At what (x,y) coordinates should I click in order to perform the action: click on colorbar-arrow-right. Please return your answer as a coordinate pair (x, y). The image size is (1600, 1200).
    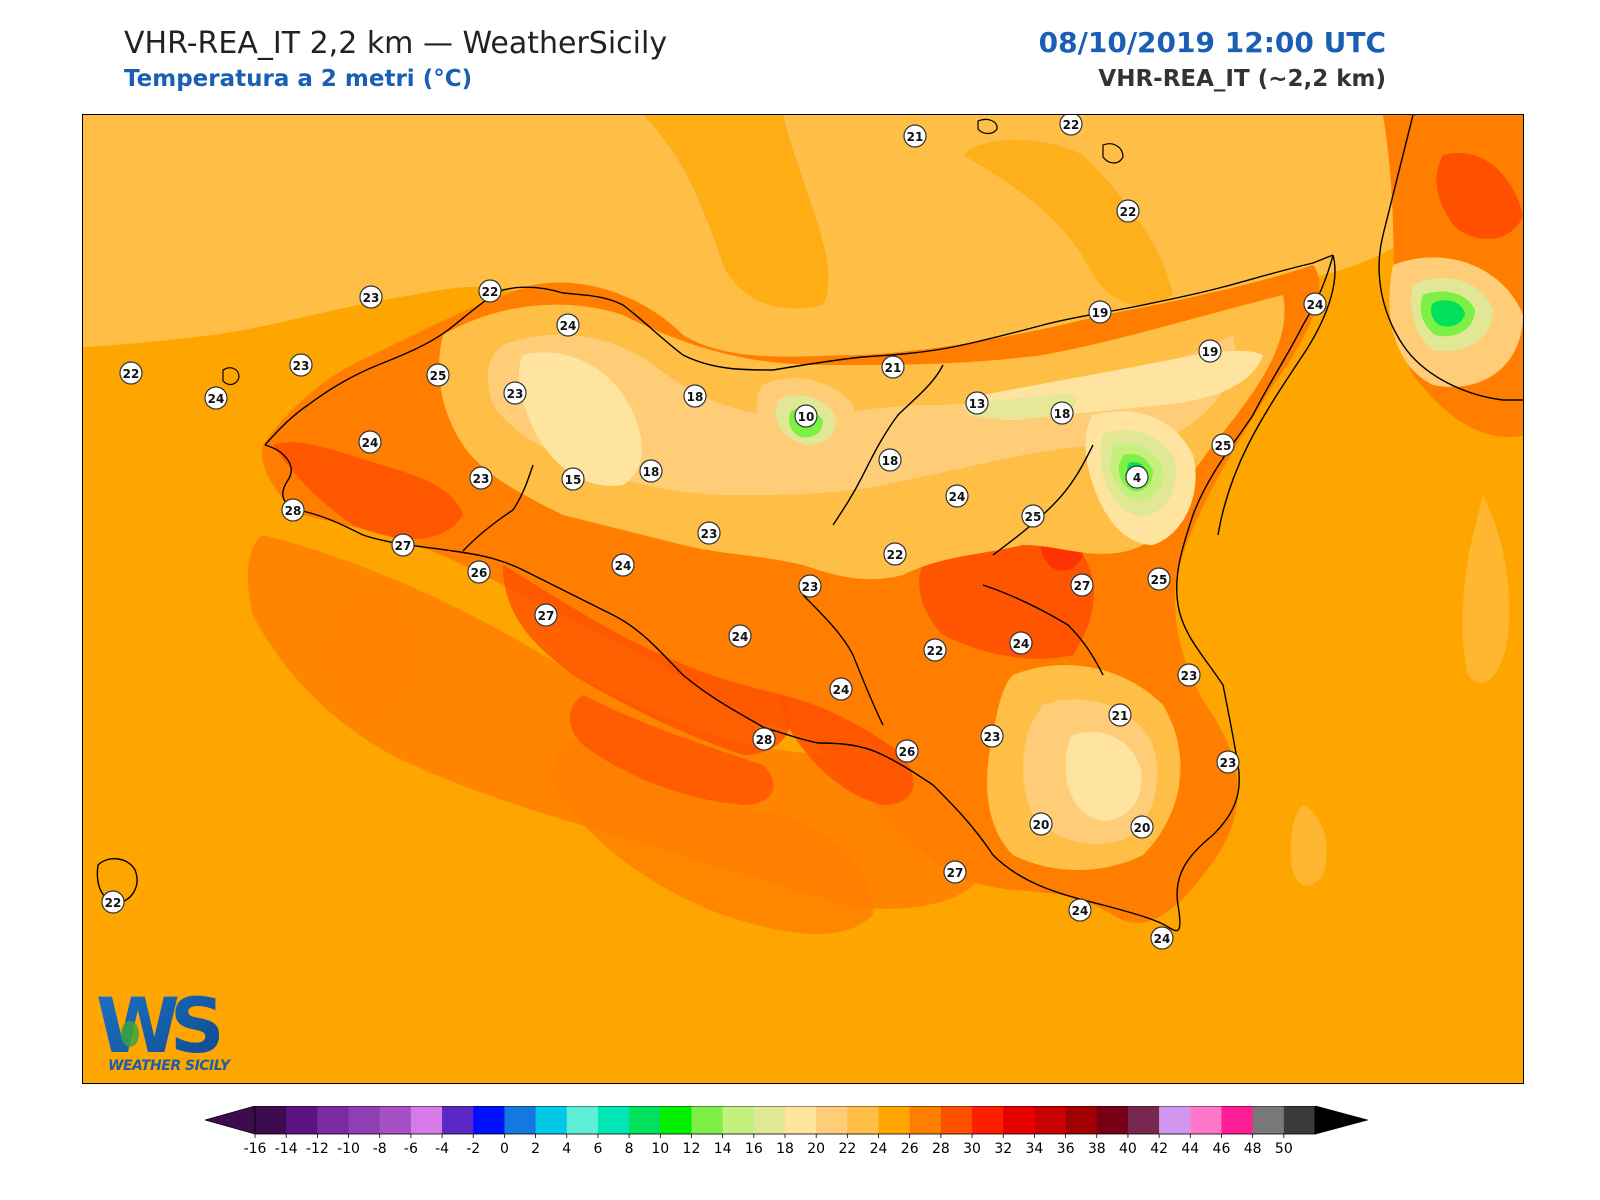
    Looking at the image, I should click on (1341, 1120).